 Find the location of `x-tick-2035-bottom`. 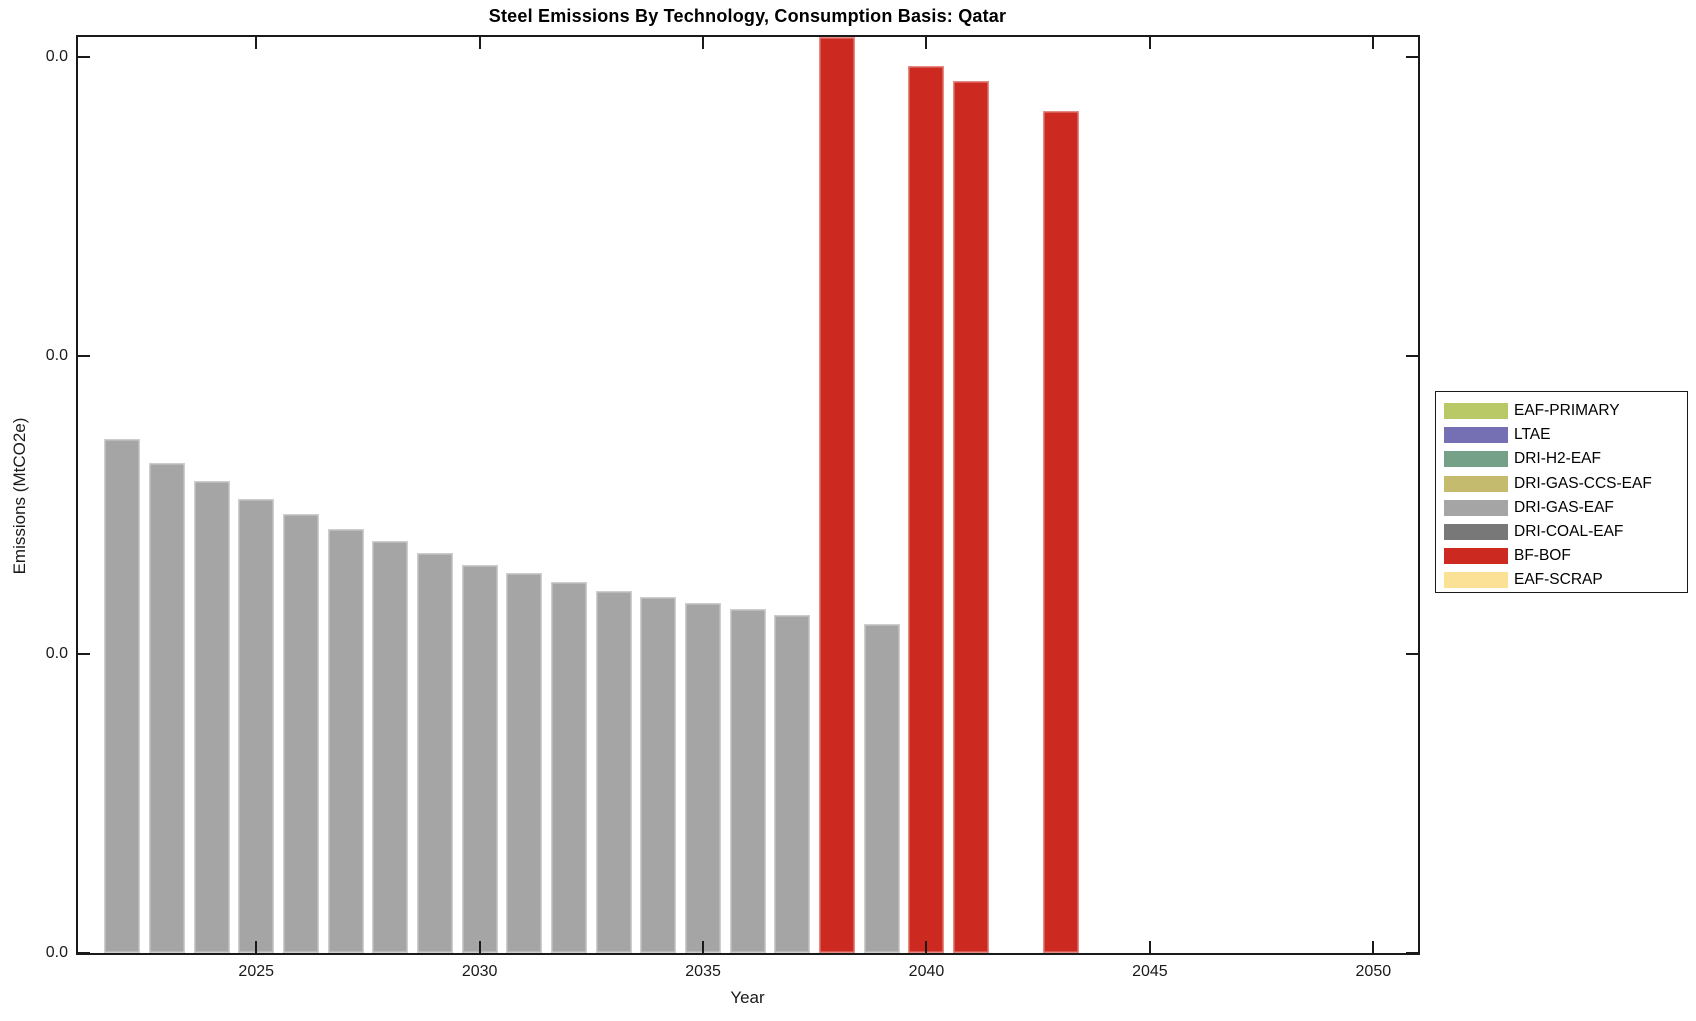

x-tick-2035-bottom is located at coordinates (703, 946).